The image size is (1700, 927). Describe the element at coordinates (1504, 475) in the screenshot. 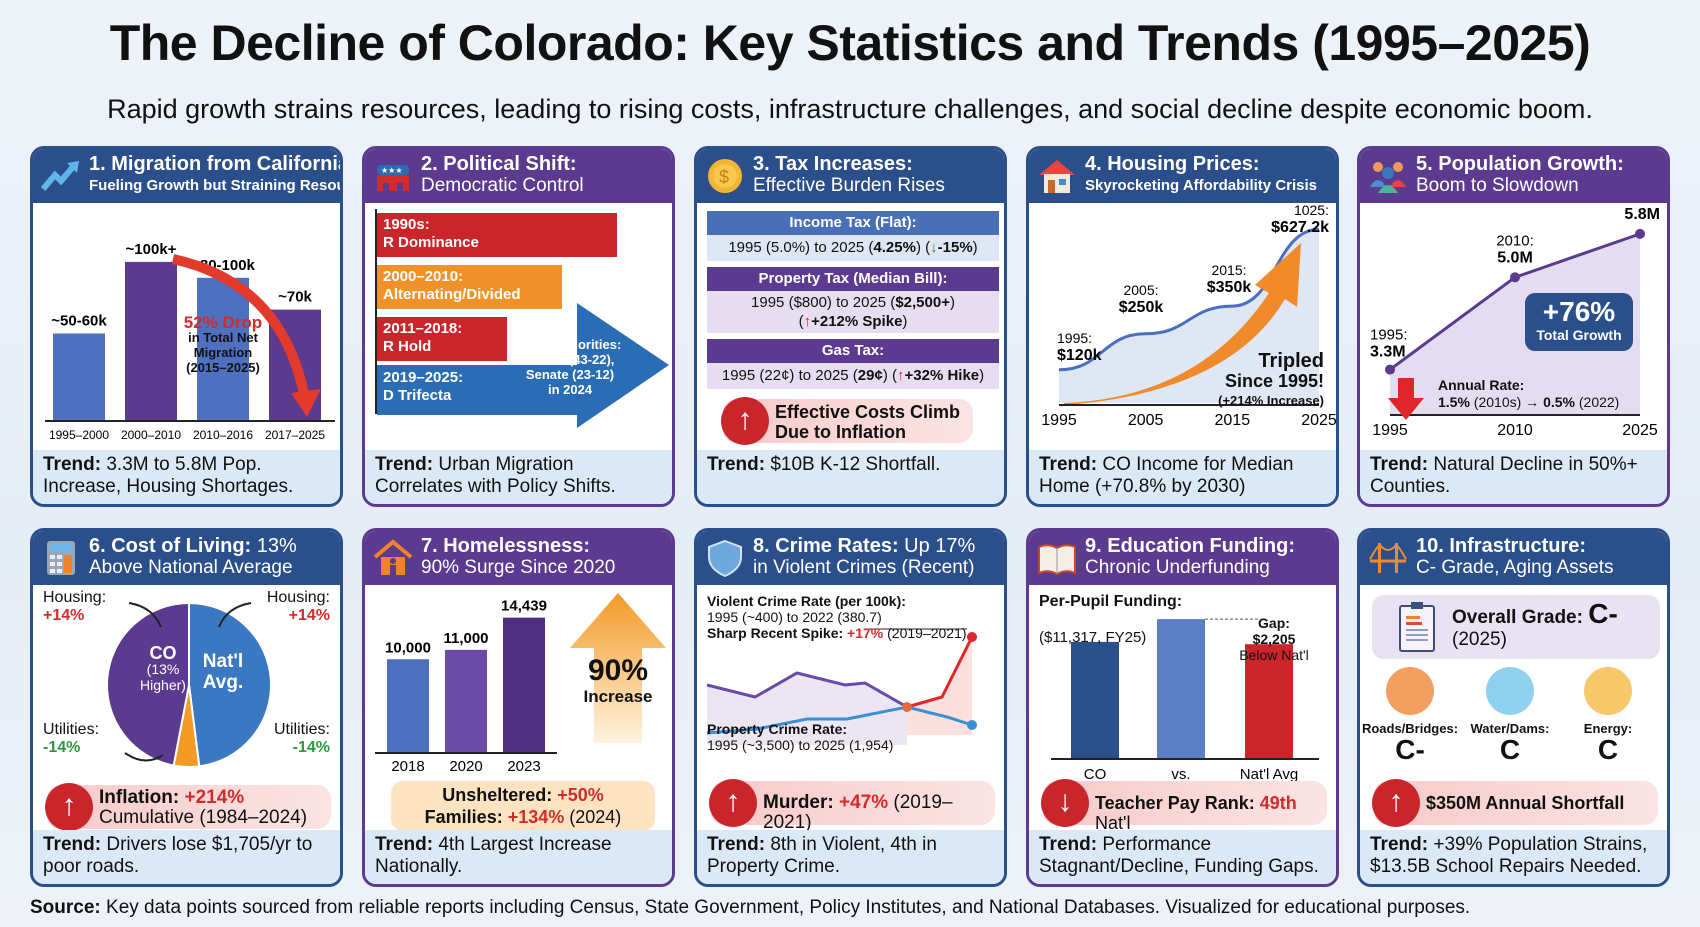

I see `trend-text: Natural Decline in 50%+ Counties.` at that location.